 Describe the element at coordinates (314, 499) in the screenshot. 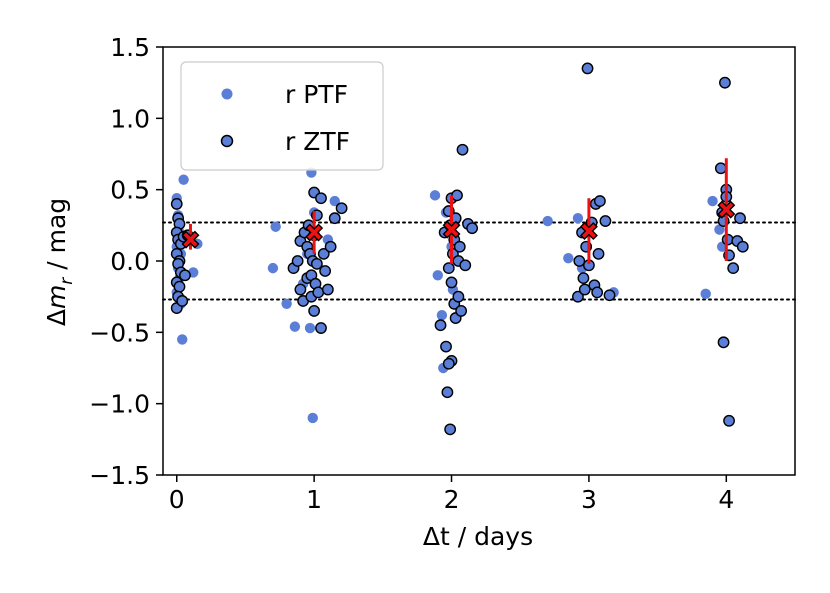

I see `x-tick-label: 1` at that location.